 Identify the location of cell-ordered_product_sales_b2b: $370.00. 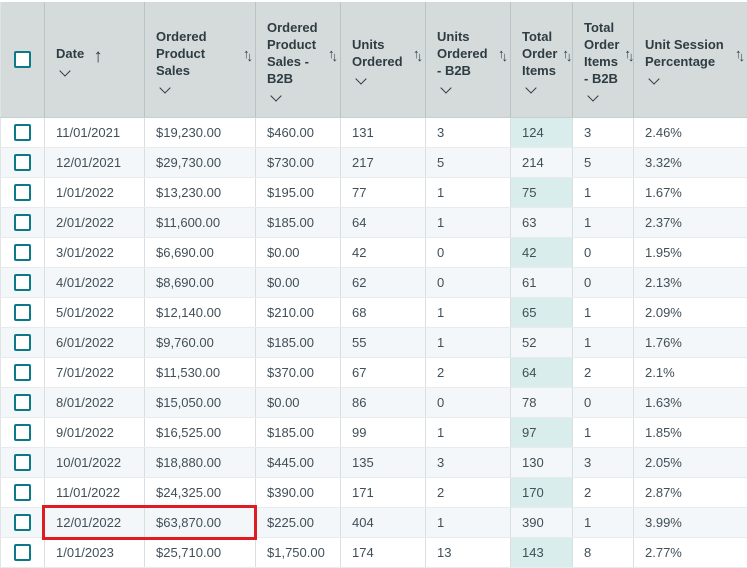
(298, 372).